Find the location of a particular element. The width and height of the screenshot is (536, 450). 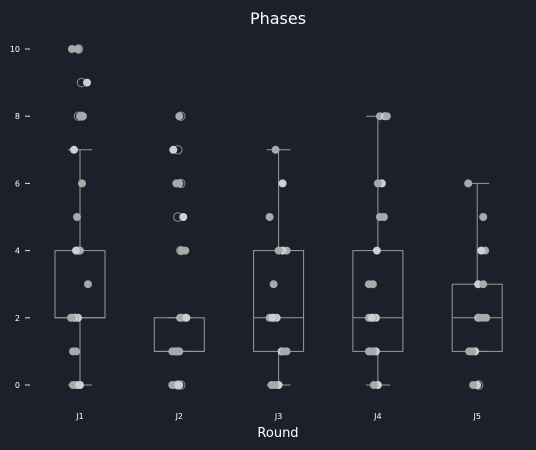

y-tick-label: 0 is located at coordinates (17, 385).